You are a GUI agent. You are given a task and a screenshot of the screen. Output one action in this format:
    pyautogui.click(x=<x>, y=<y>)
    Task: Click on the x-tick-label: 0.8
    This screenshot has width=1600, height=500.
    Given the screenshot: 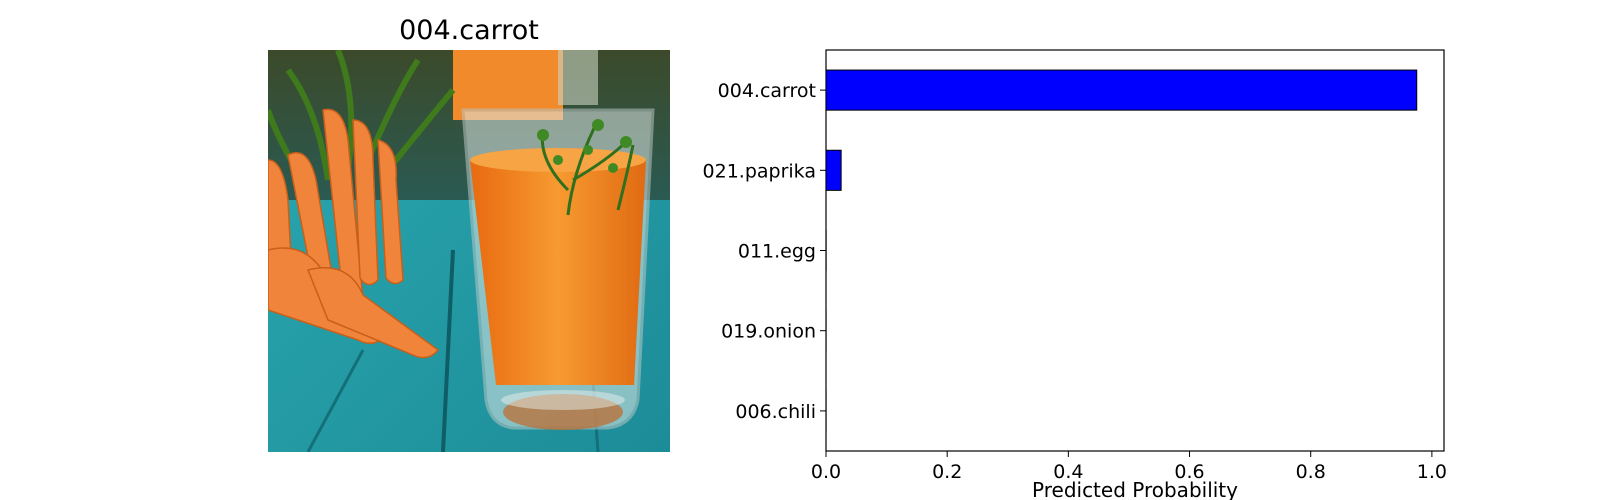 What is the action you would take?
    pyautogui.click(x=1311, y=472)
    